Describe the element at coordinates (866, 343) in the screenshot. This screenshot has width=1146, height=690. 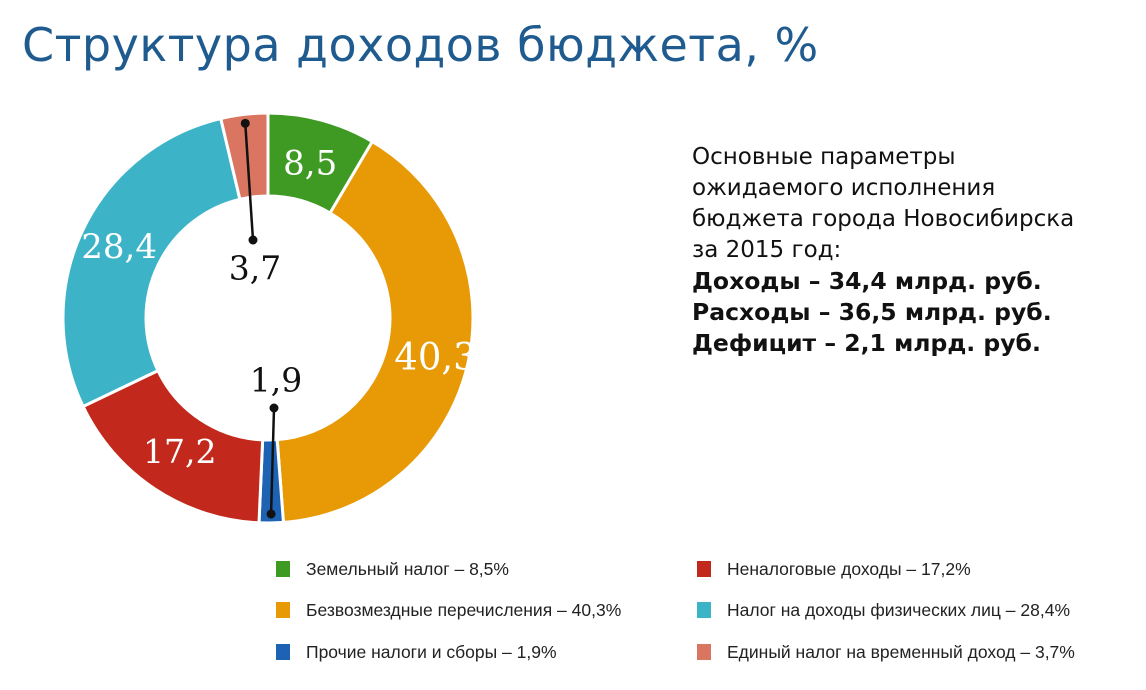
I see `deficit-total: Дефицит – 2,1 млрд. руб.` at that location.